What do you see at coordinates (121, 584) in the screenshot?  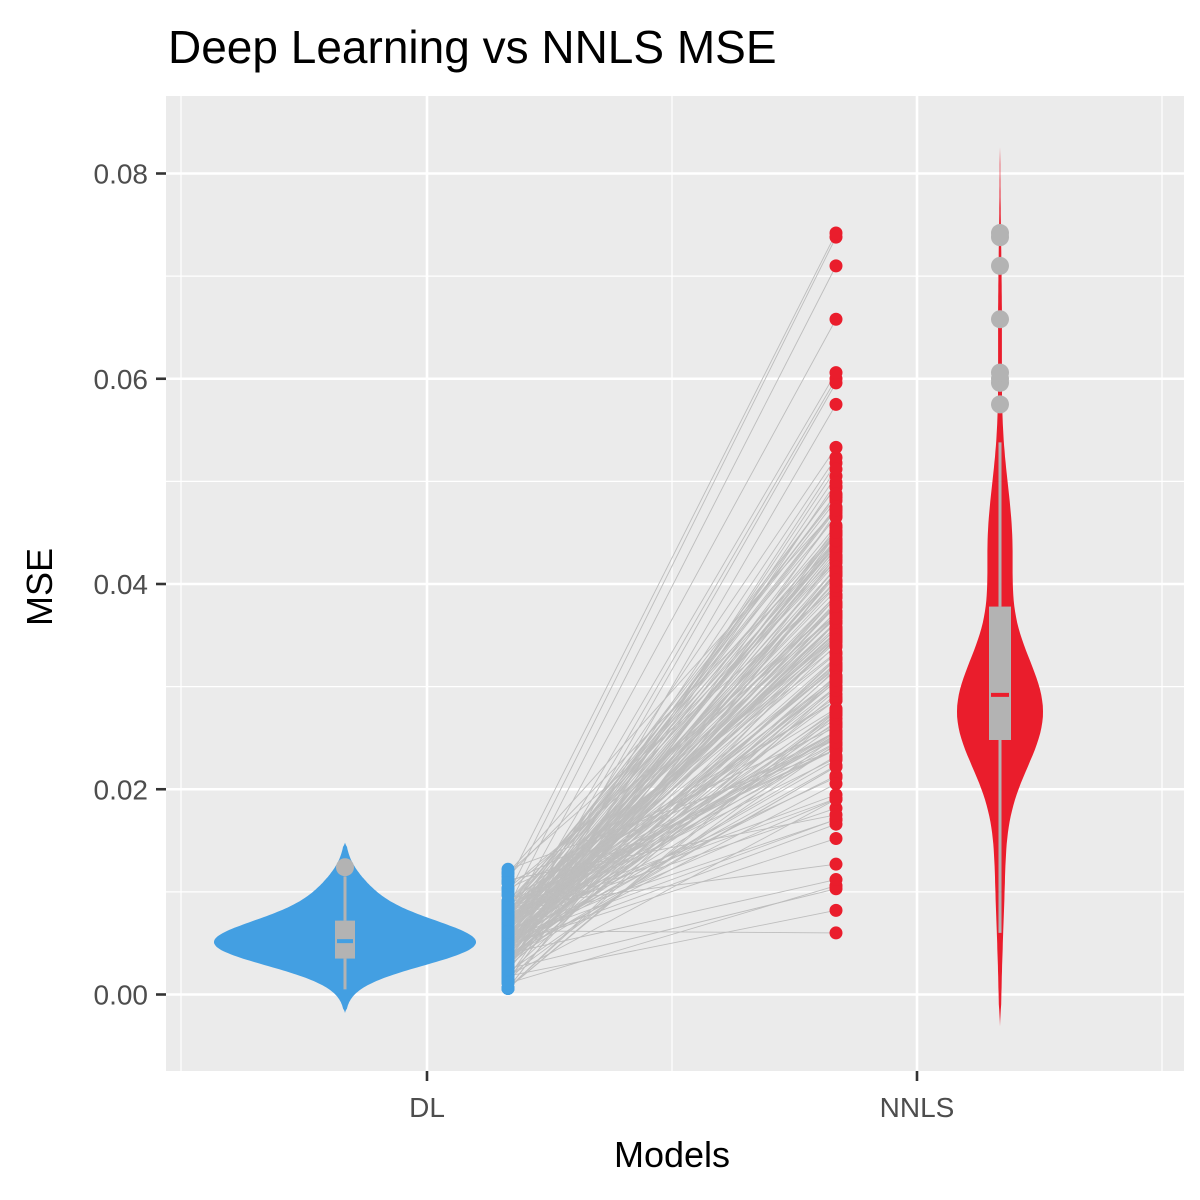 I see `y-tick-label: 0.04` at bounding box center [121, 584].